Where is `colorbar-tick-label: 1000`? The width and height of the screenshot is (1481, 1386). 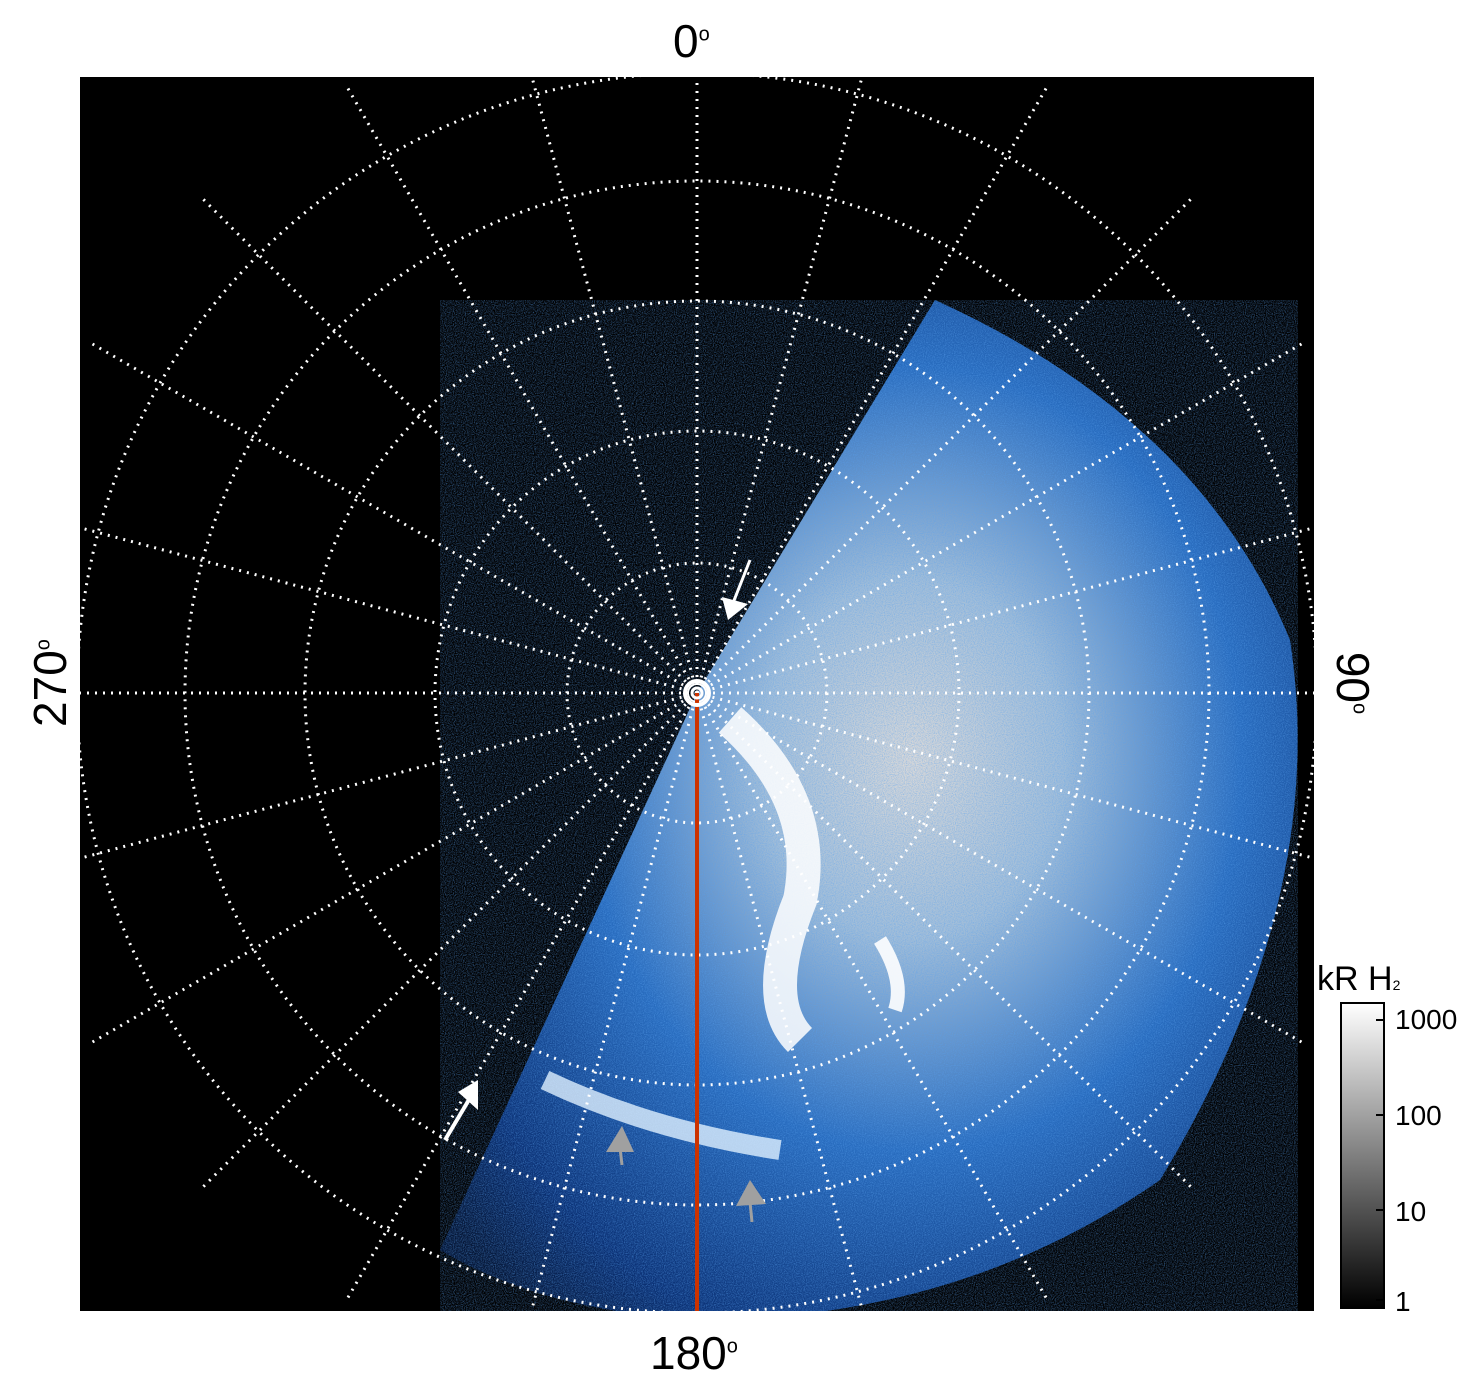
colorbar-tick-label: 1000 is located at coordinates (1426, 1019).